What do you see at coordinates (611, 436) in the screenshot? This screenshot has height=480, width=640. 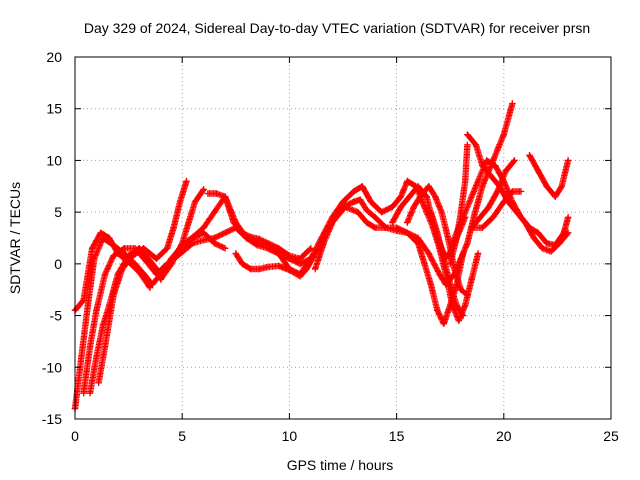 I see `x-tick-label: 25` at bounding box center [611, 436].